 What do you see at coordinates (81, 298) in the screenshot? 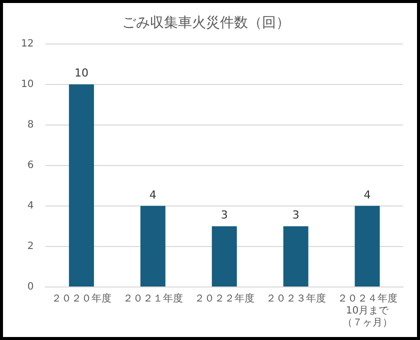
I see `x-tick-label: ２０２０年度` at bounding box center [81, 298].